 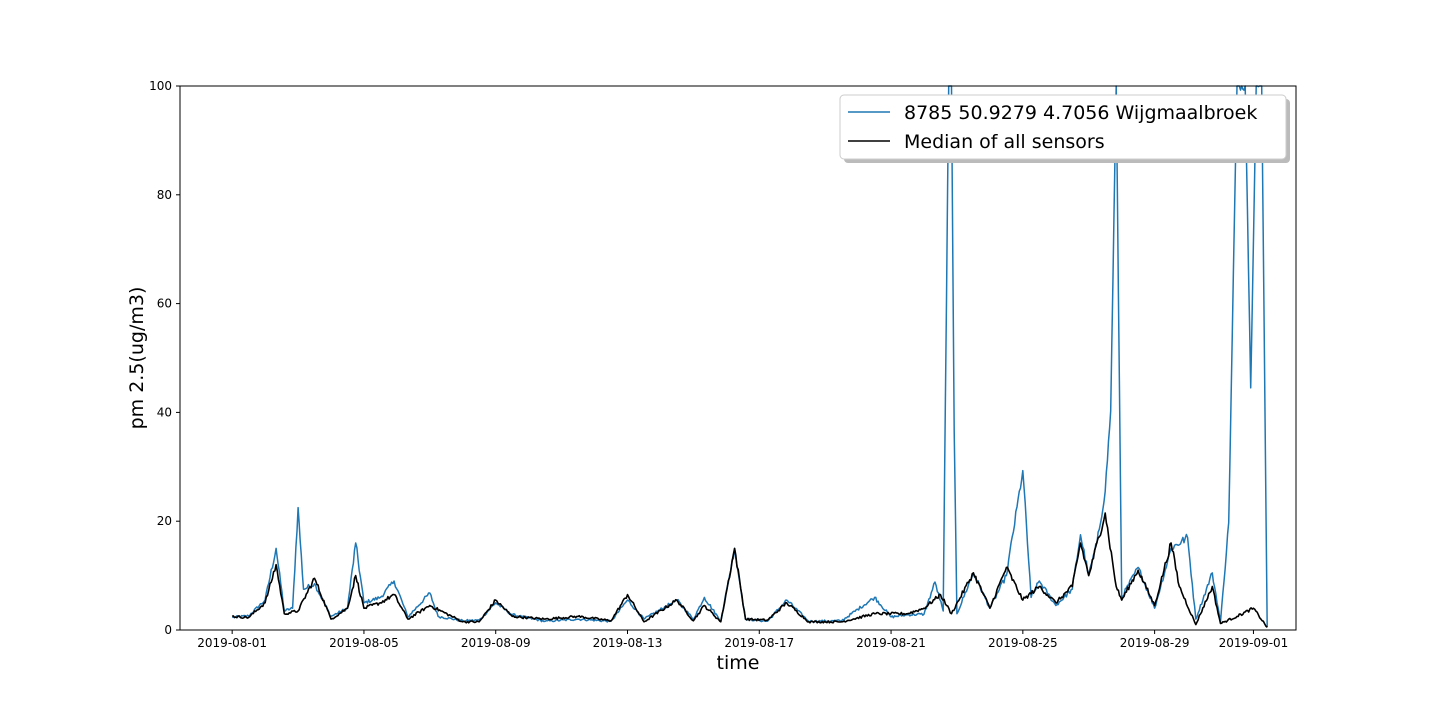 I want to click on x-tick-label: 2019-08-29, so click(x=1155, y=643).